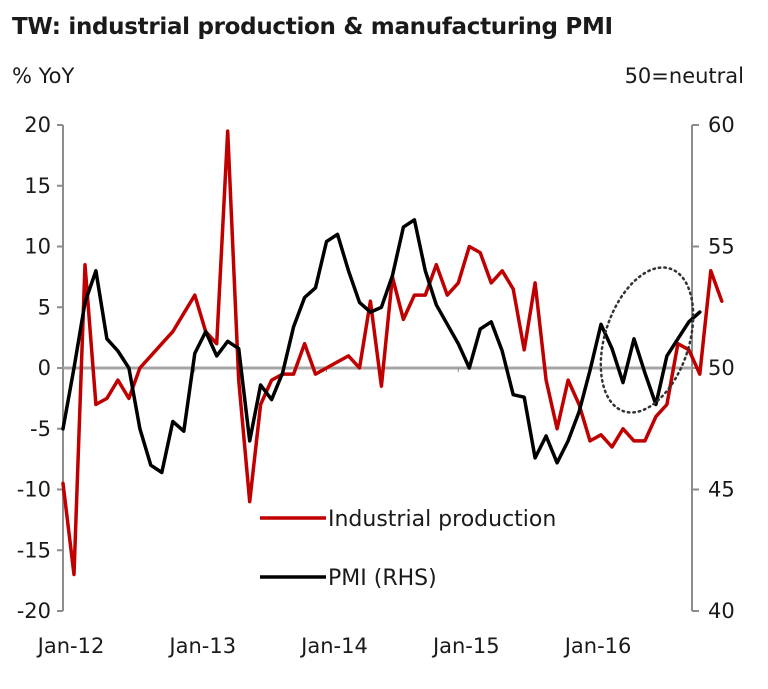 This screenshot has height=689, width=768. I want to click on right-axis-tick-label: 40, so click(721, 611).